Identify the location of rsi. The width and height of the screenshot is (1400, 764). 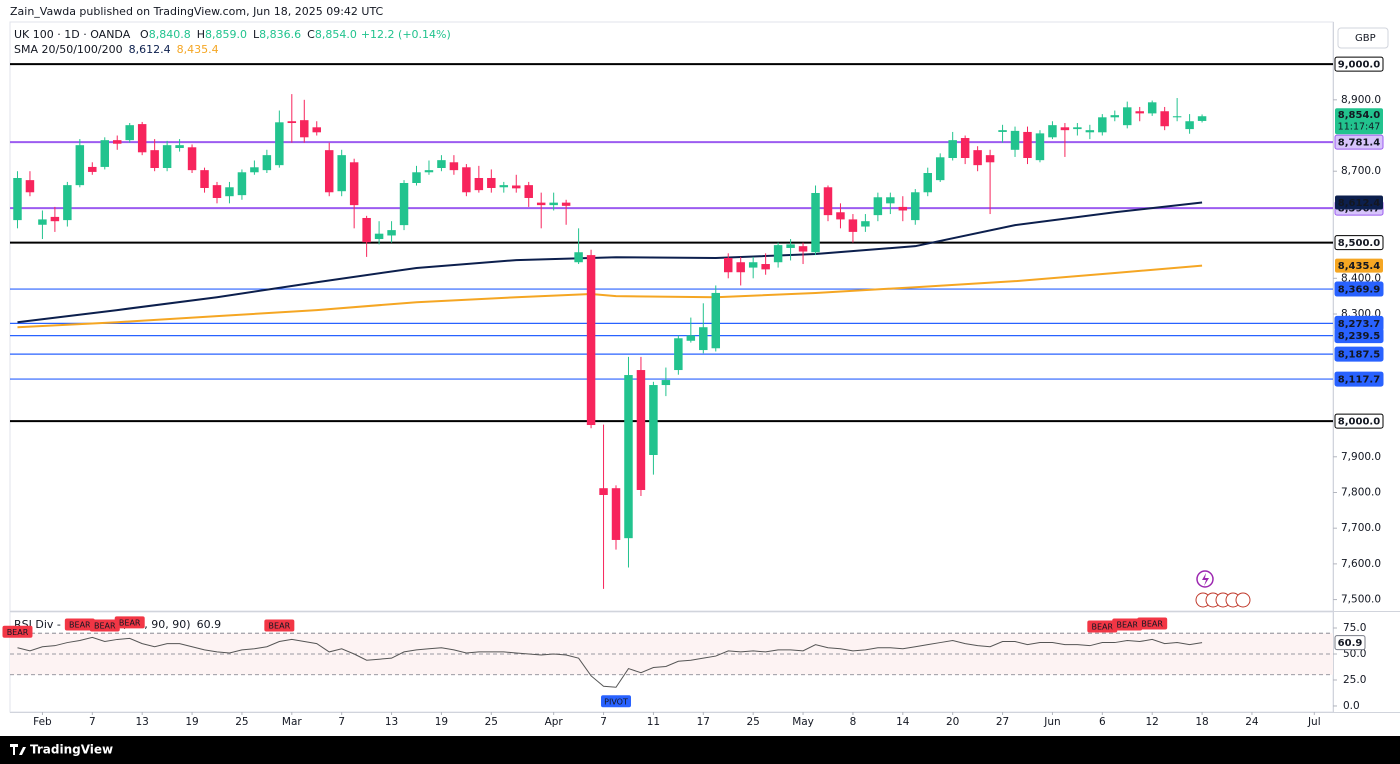
(671, 660).